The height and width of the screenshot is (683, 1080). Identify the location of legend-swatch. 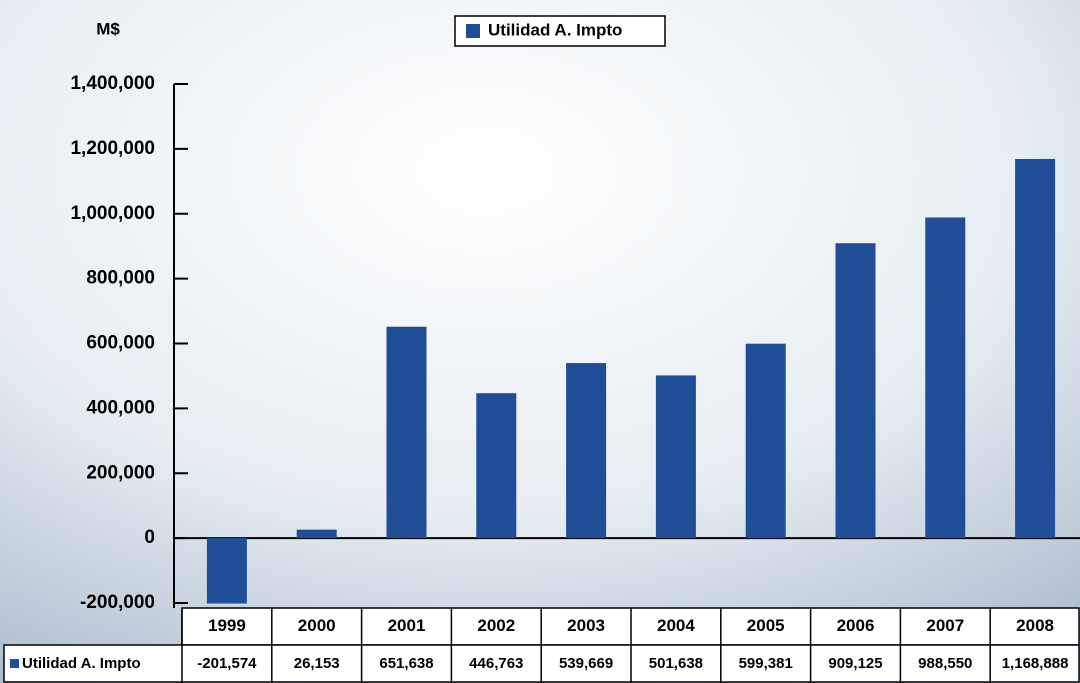
(473, 31).